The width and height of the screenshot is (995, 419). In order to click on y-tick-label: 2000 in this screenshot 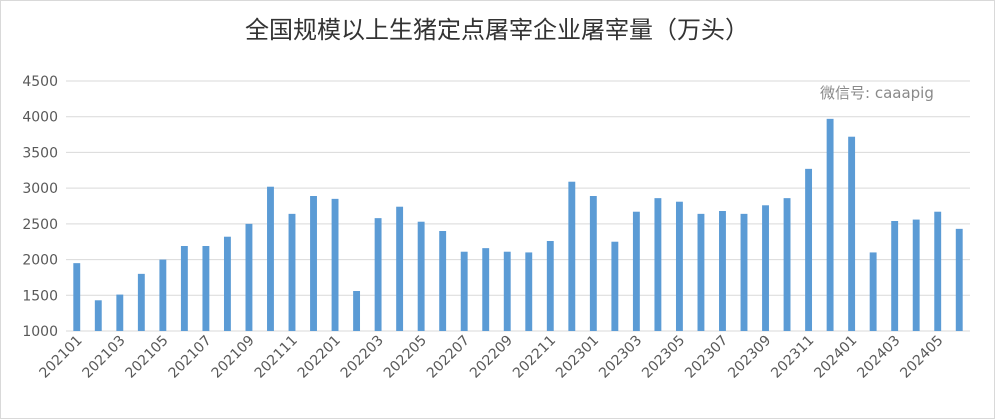, I will do `click(40, 261)`.